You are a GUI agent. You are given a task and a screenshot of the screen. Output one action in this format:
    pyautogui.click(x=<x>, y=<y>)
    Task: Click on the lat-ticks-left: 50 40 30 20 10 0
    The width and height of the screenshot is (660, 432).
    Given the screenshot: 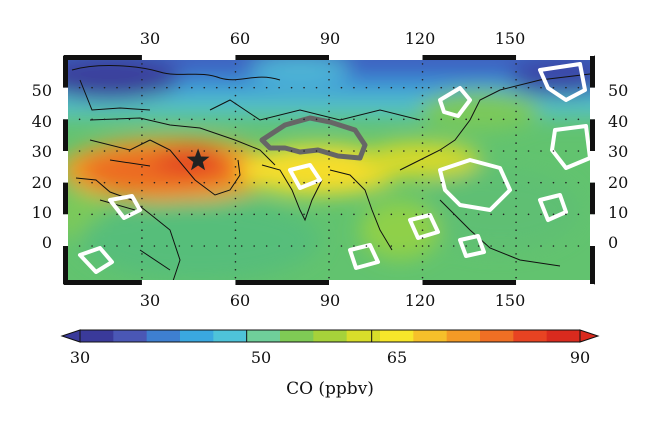 What is the action you would take?
    pyautogui.click(x=42, y=166)
    